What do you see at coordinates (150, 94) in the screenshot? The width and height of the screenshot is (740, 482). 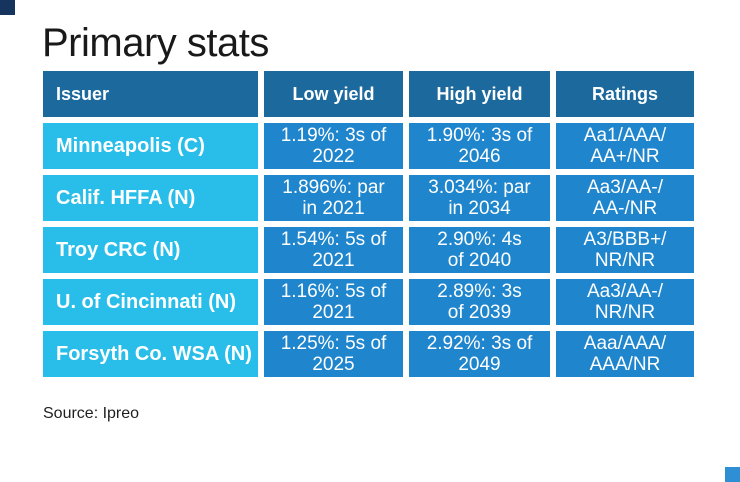 I see `header-cell-issuer: Issuer` at bounding box center [150, 94].